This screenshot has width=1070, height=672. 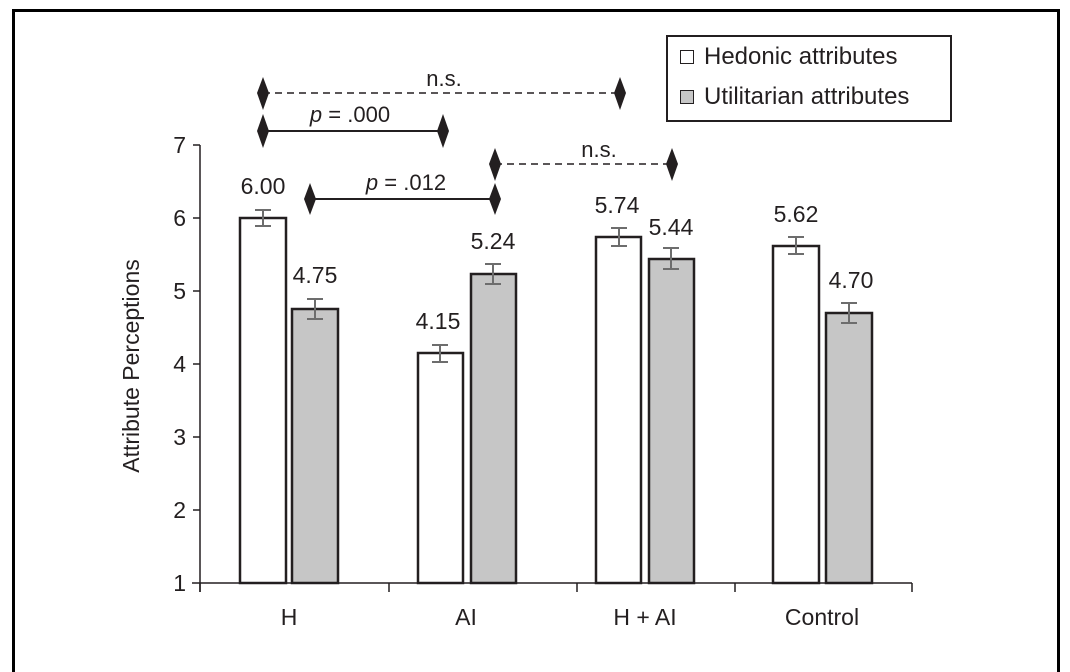 I want to click on bracket-p000: p = .000, so click(x=353, y=125).